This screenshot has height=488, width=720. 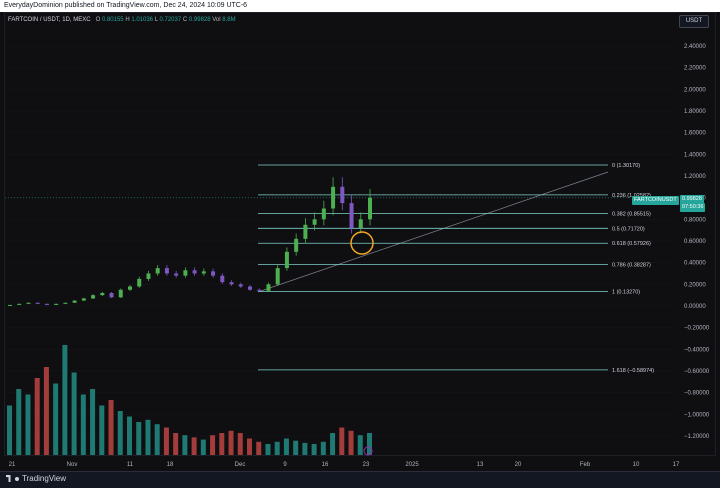 I want to click on symbol-name: FARTCOIN / USDT, 1D, MEXC, so click(x=49, y=20).